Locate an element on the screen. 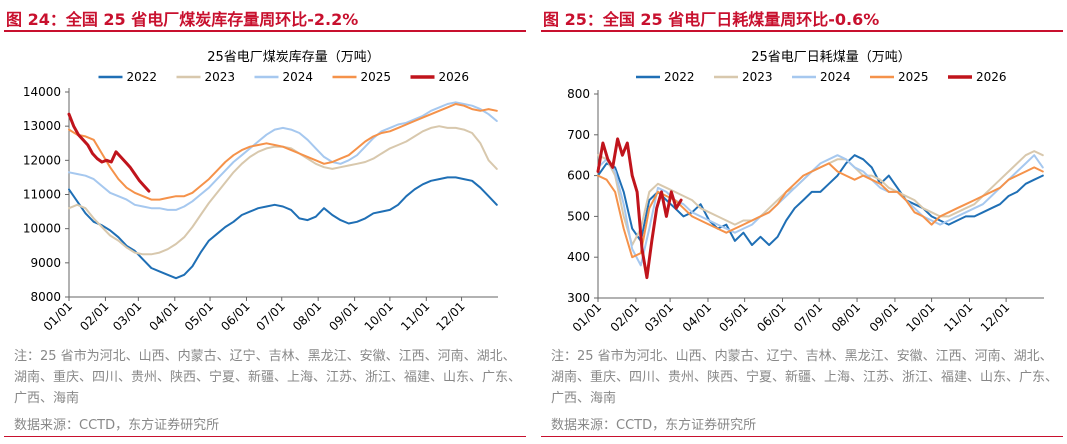  series-line-2024 is located at coordinates (283, 156).